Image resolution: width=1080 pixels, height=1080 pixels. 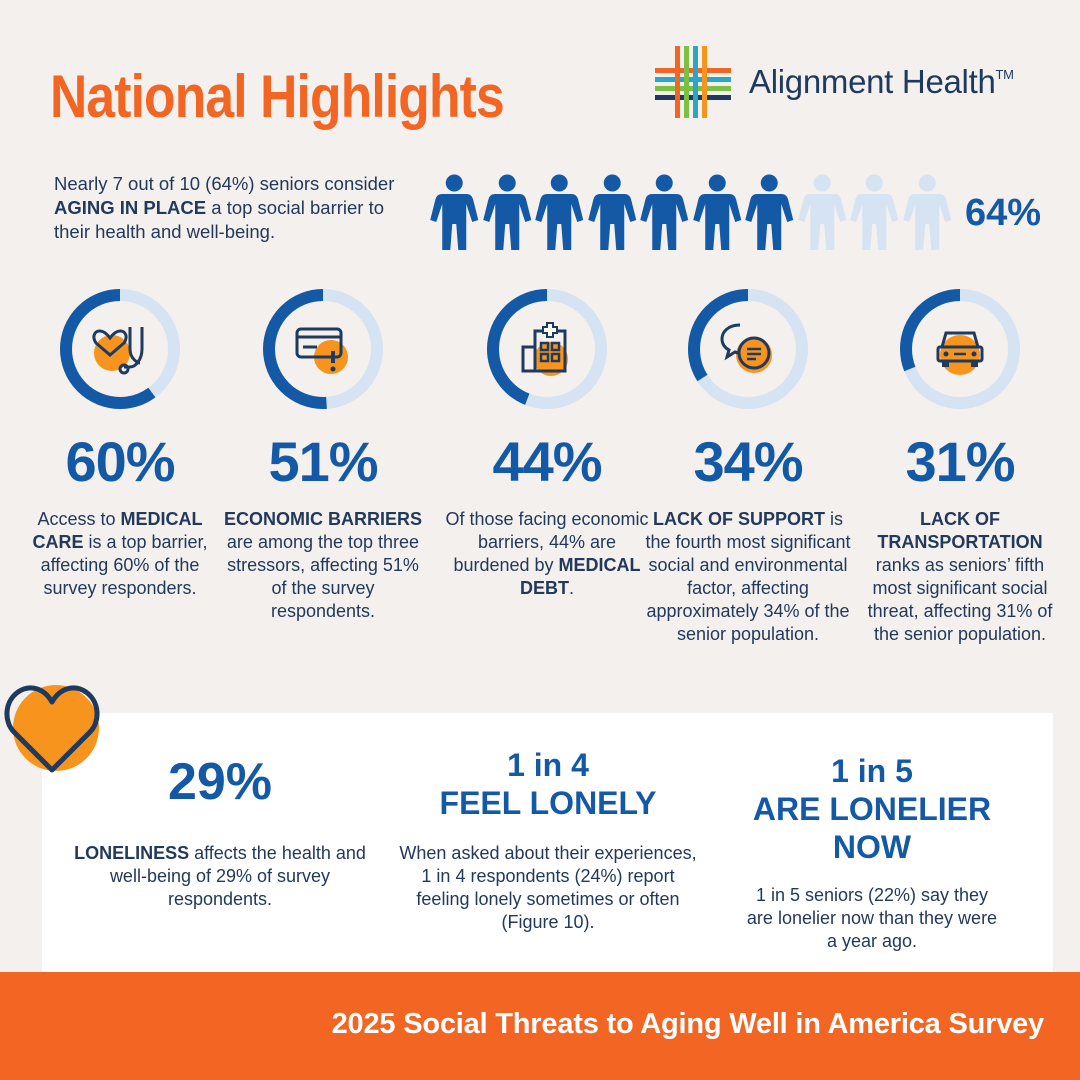 What do you see at coordinates (323, 461) in the screenshot?
I see `stat-value: 51%` at bounding box center [323, 461].